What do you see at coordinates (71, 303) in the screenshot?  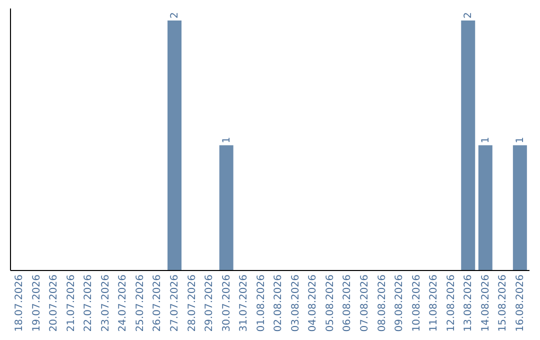 I see `x-tick-label: 21.07.2026` at bounding box center [71, 303].